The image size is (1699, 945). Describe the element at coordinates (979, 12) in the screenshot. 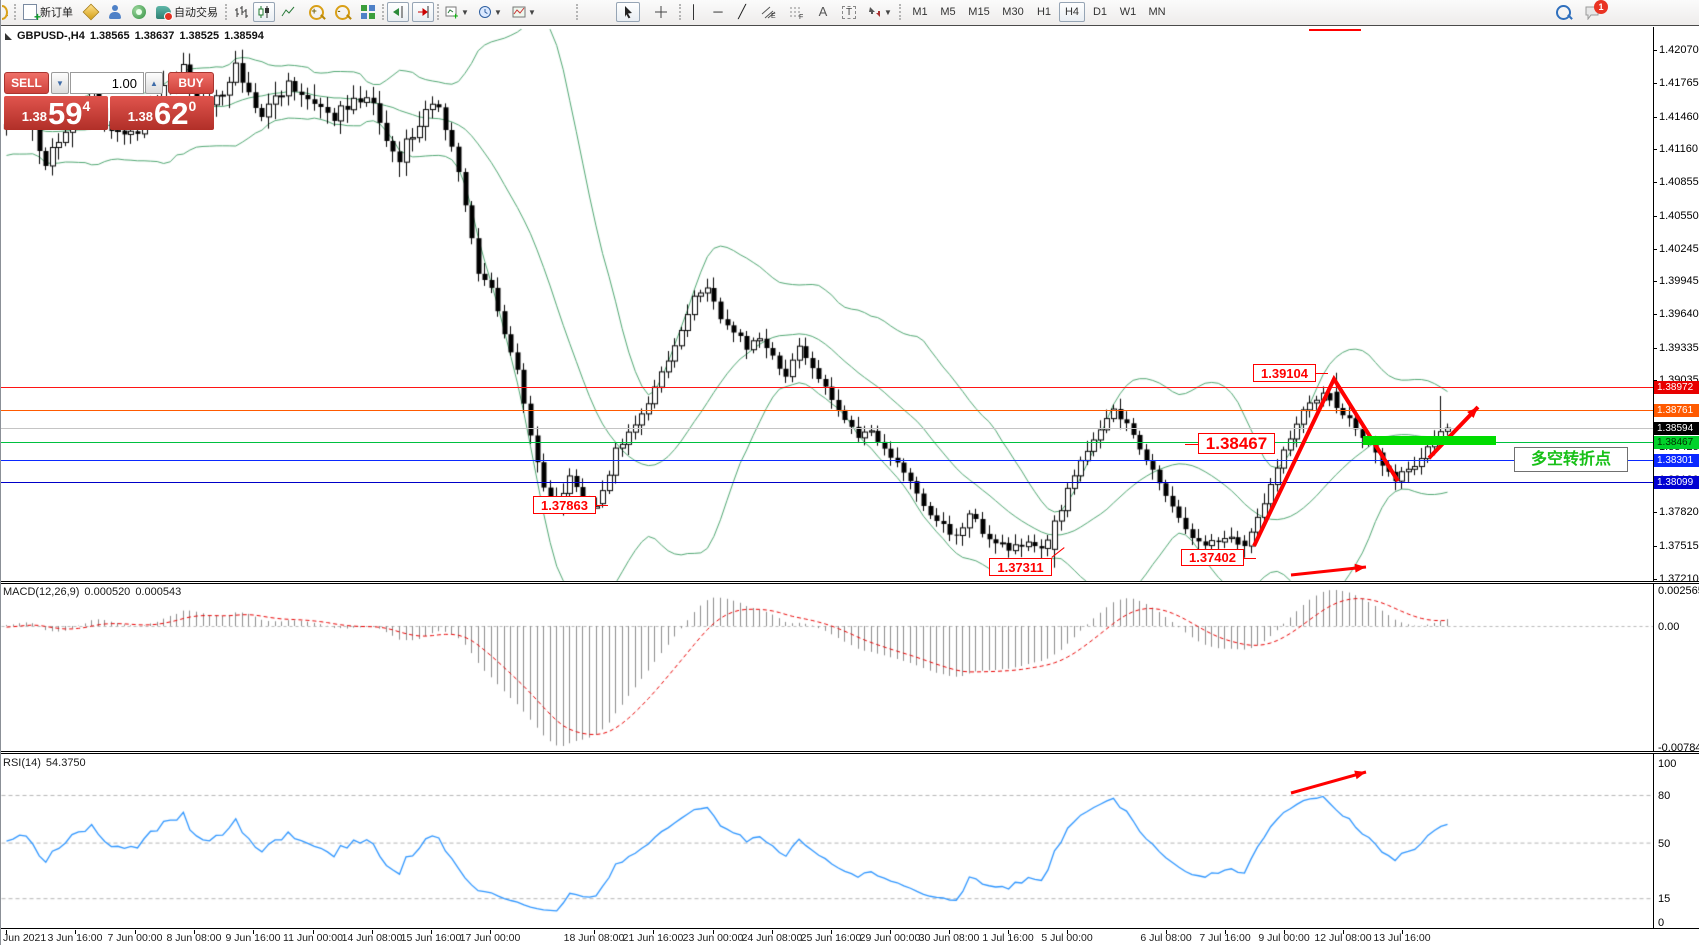

I see `timeframe-m15: M15` at that location.